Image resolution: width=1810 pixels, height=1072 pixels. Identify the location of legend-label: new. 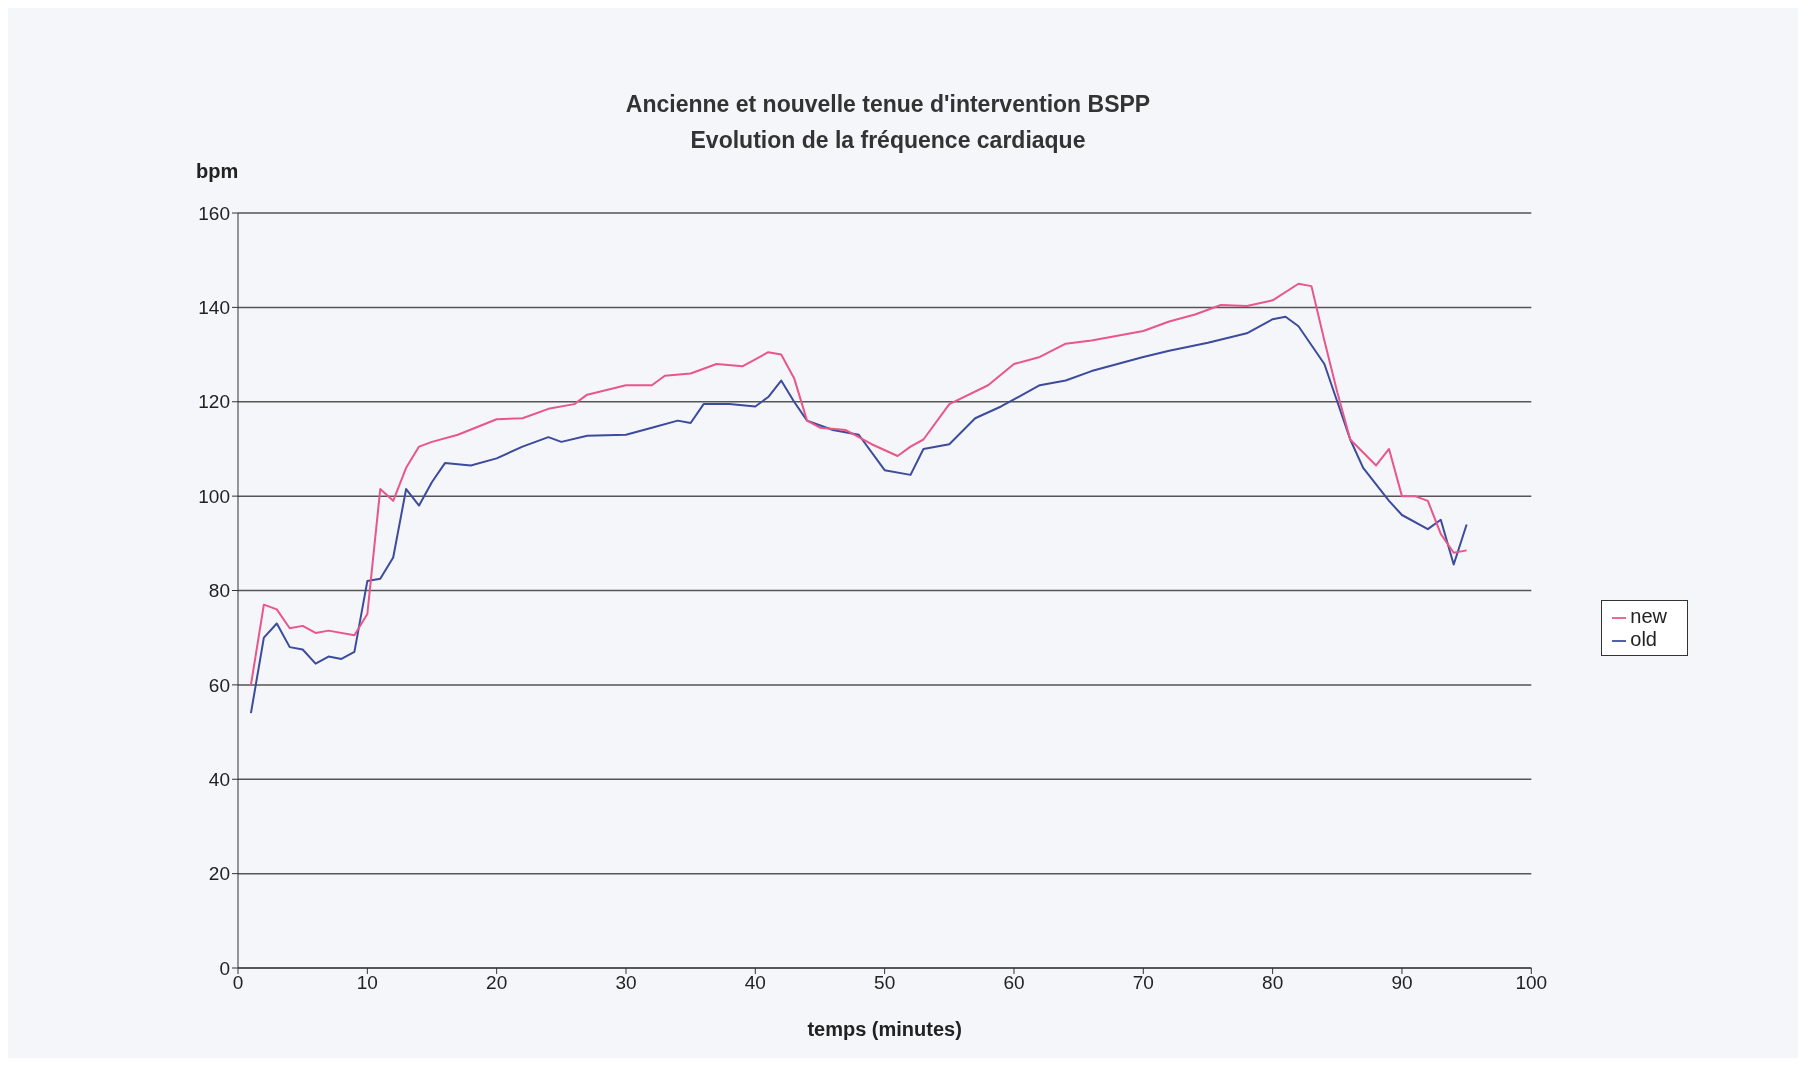
(1648, 616).